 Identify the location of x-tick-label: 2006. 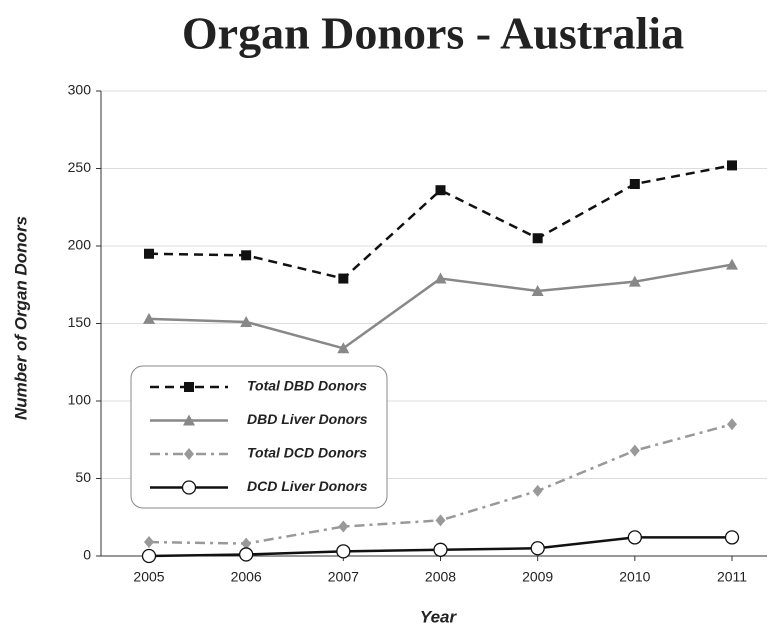
(246, 577).